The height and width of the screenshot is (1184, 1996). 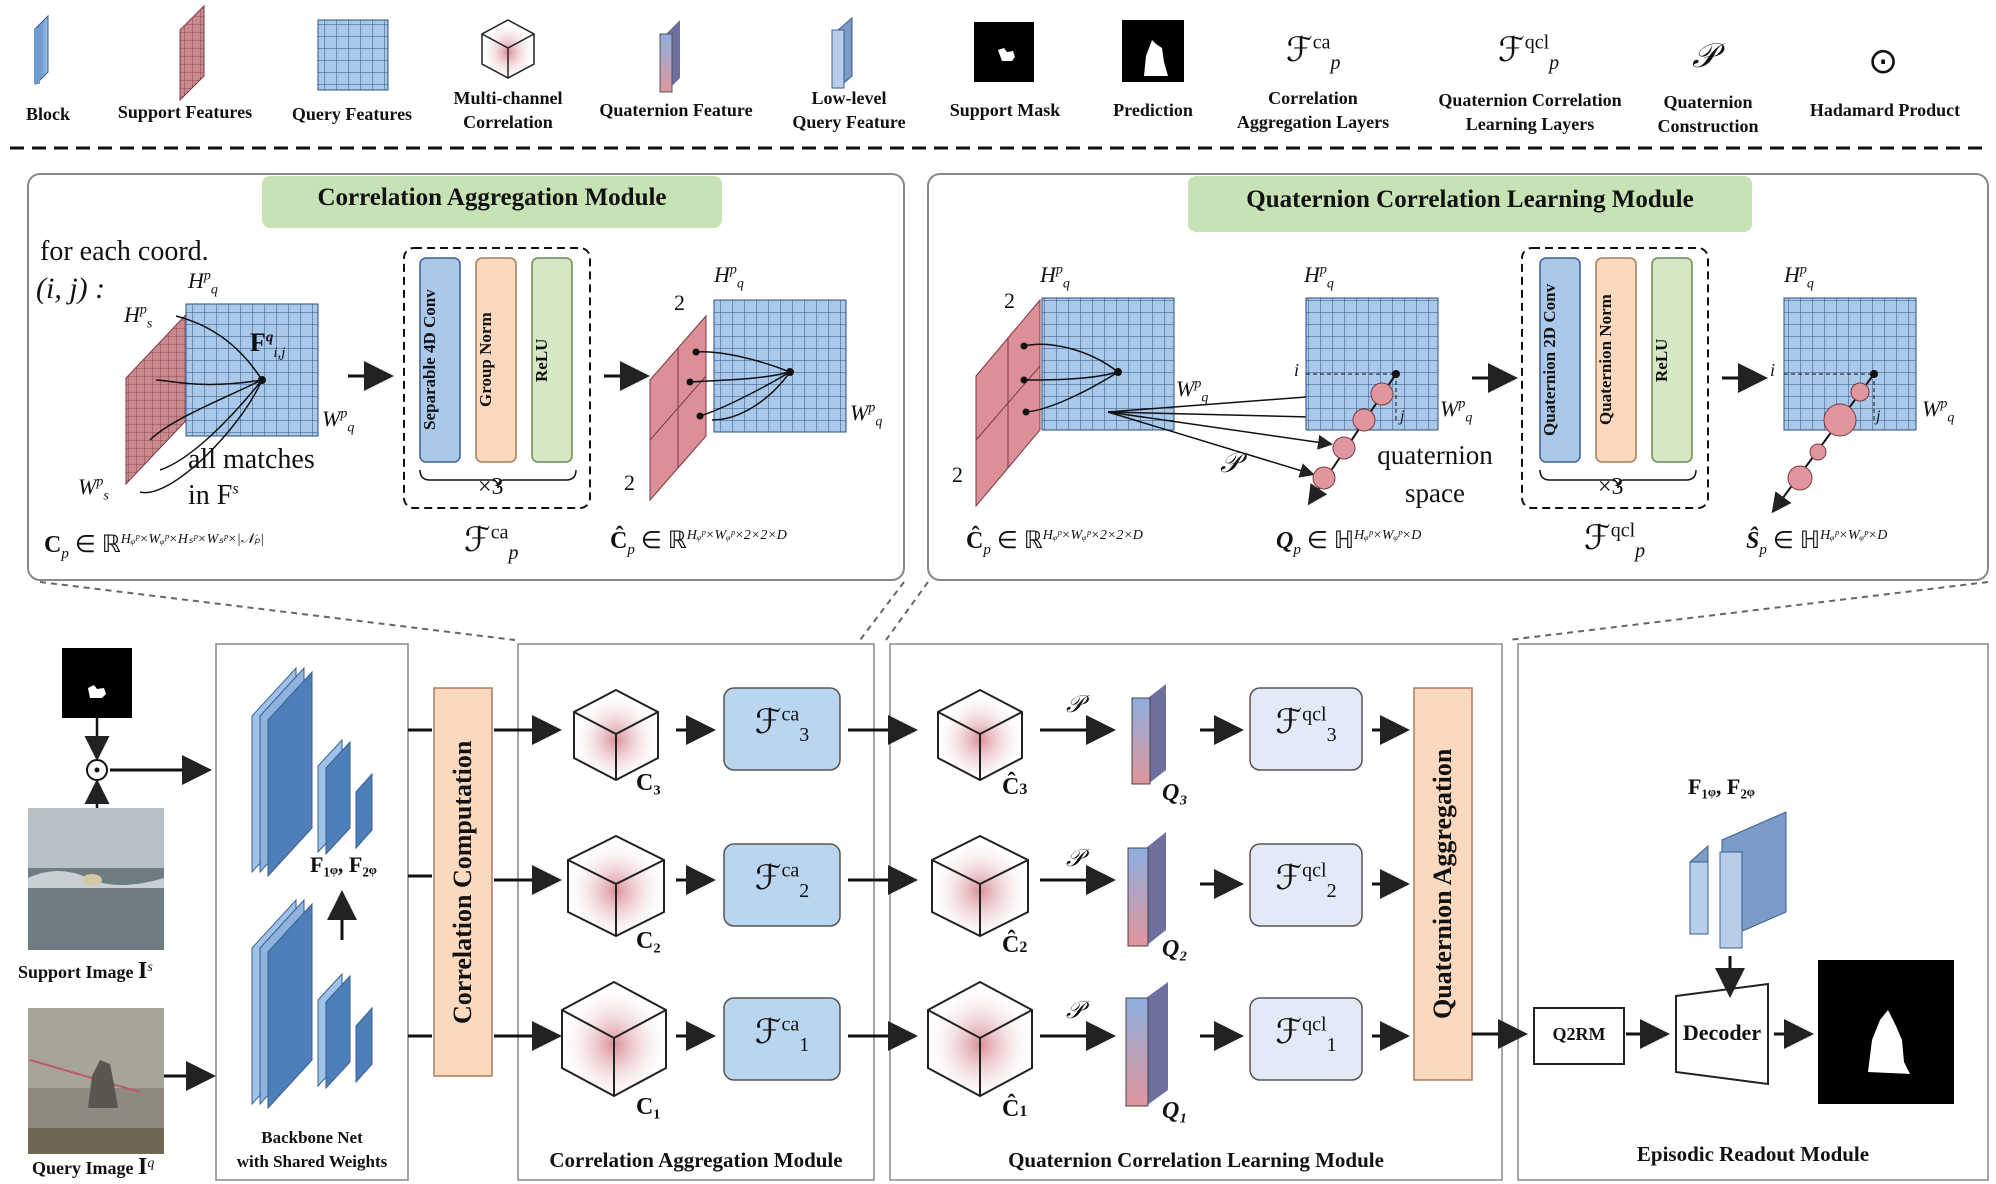 What do you see at coordinates (1146, 1044) in the screenshot?
I see `q1-feature` at bounding box center [1146, 1044].